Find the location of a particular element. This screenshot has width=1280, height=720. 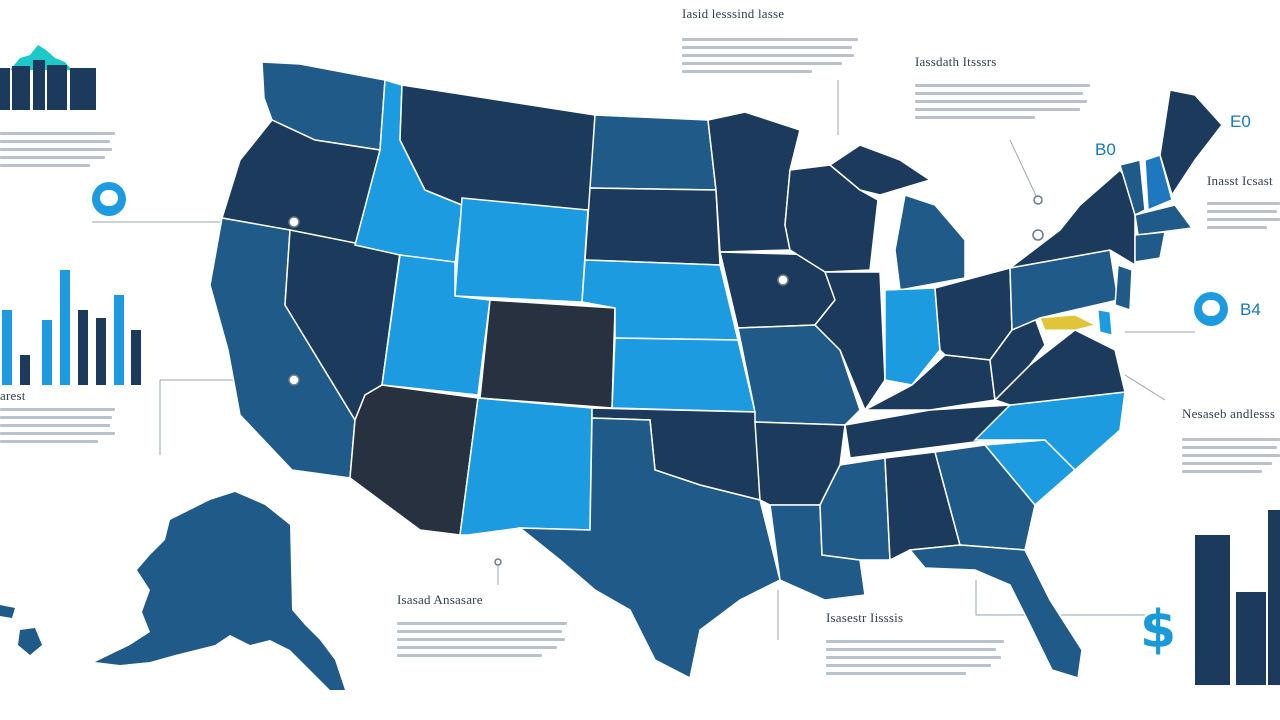

right-heading-2: Inasst Icsast is located at coordinates (1240, 180).